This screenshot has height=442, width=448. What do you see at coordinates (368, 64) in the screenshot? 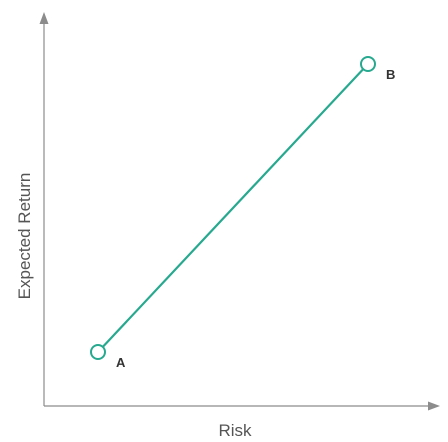
I see `data-point-b` at bounding box center [368, 64].